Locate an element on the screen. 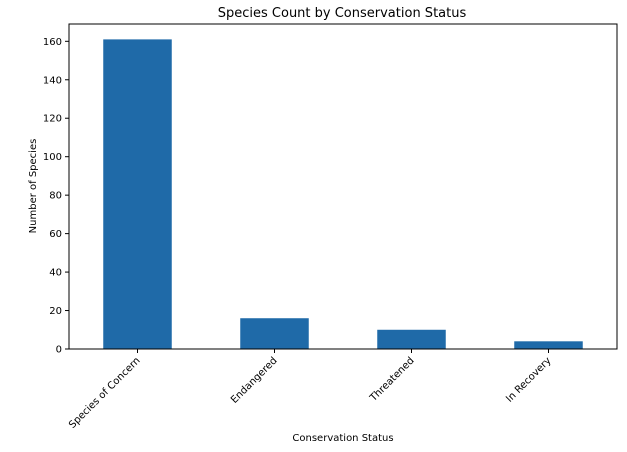 This screenshot has height=452, width=627. y-tick-label-0: 0 is located at coordinates (59, 350).